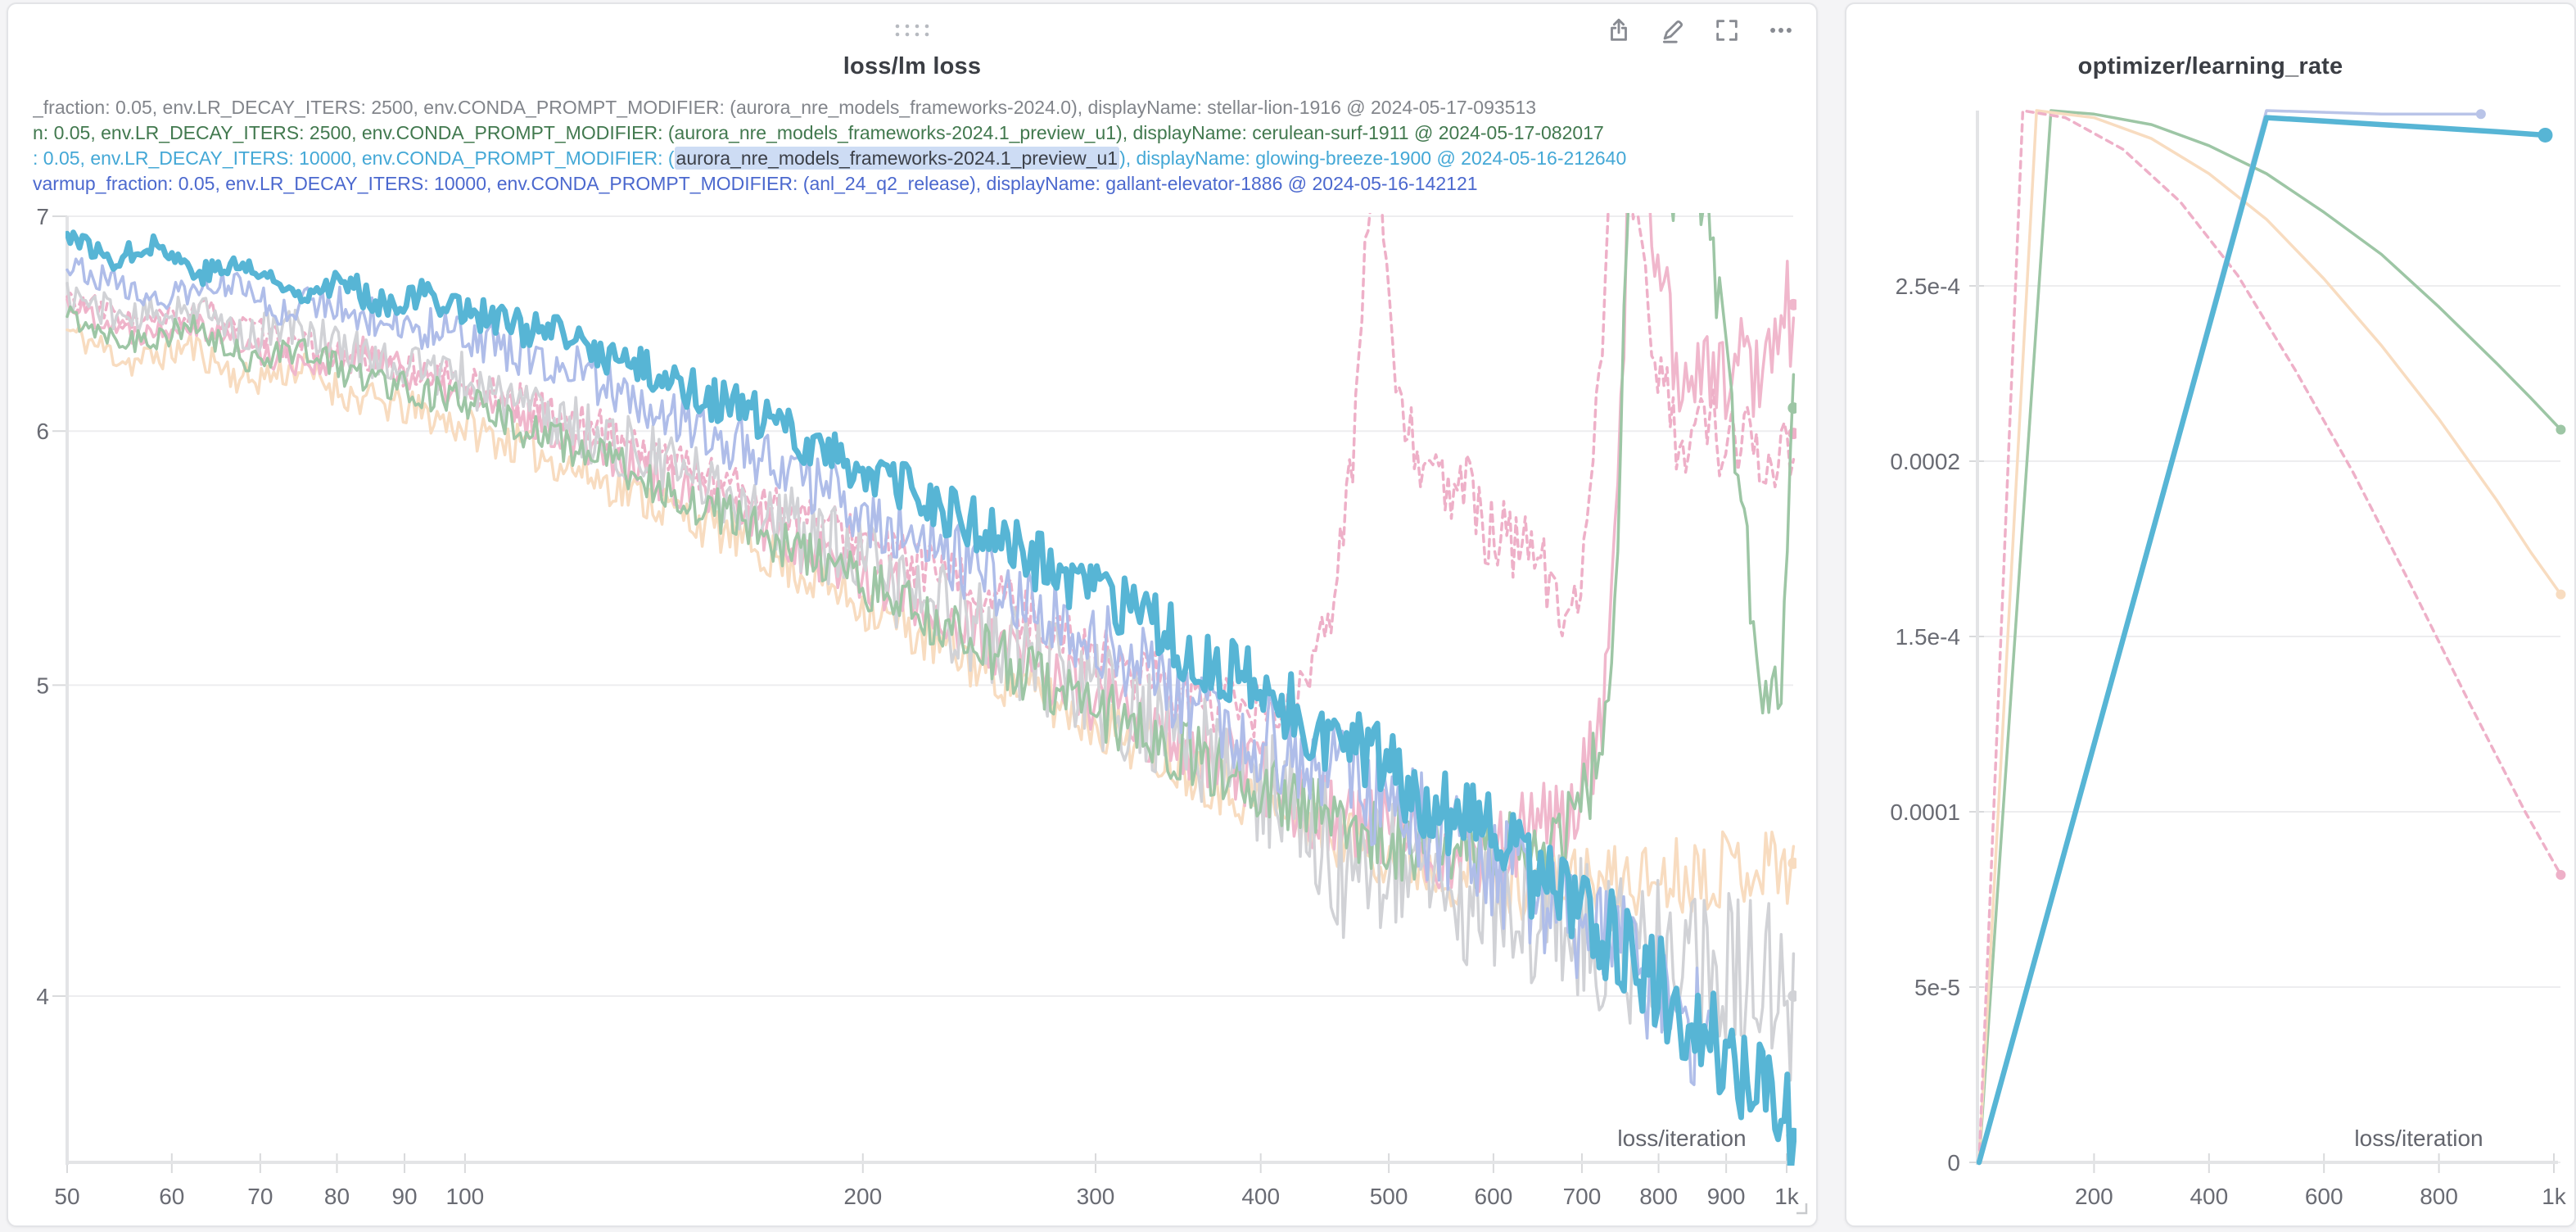 The image size is (2576, 1232). Describe the element at coordinates (260, 1196) in the screenshot. I see `x-tick-label: 70` at that location.